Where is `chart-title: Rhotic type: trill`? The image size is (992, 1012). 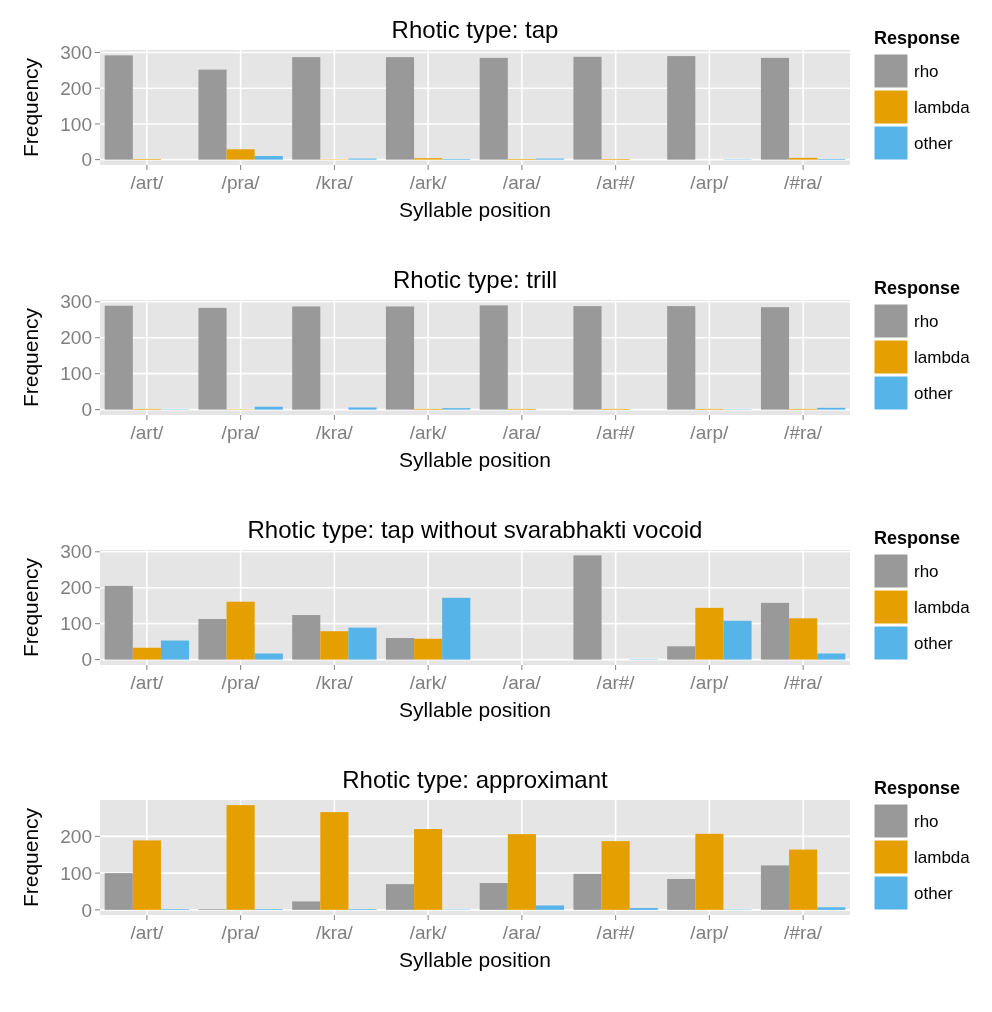
chart-title: Rhotic type: trill is located at coordinates (475, 279).